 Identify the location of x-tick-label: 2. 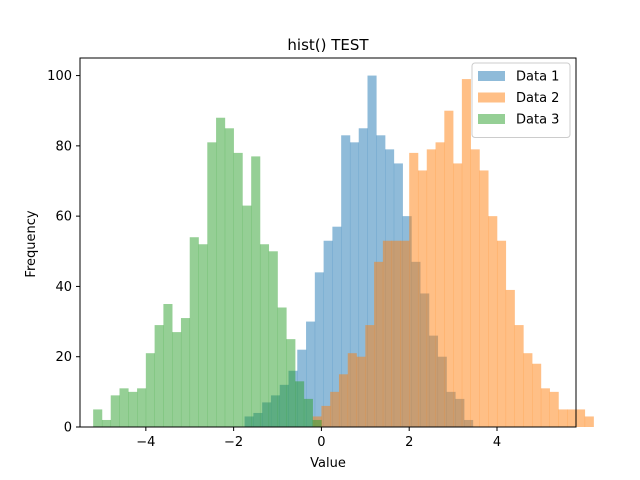
(409, 442).